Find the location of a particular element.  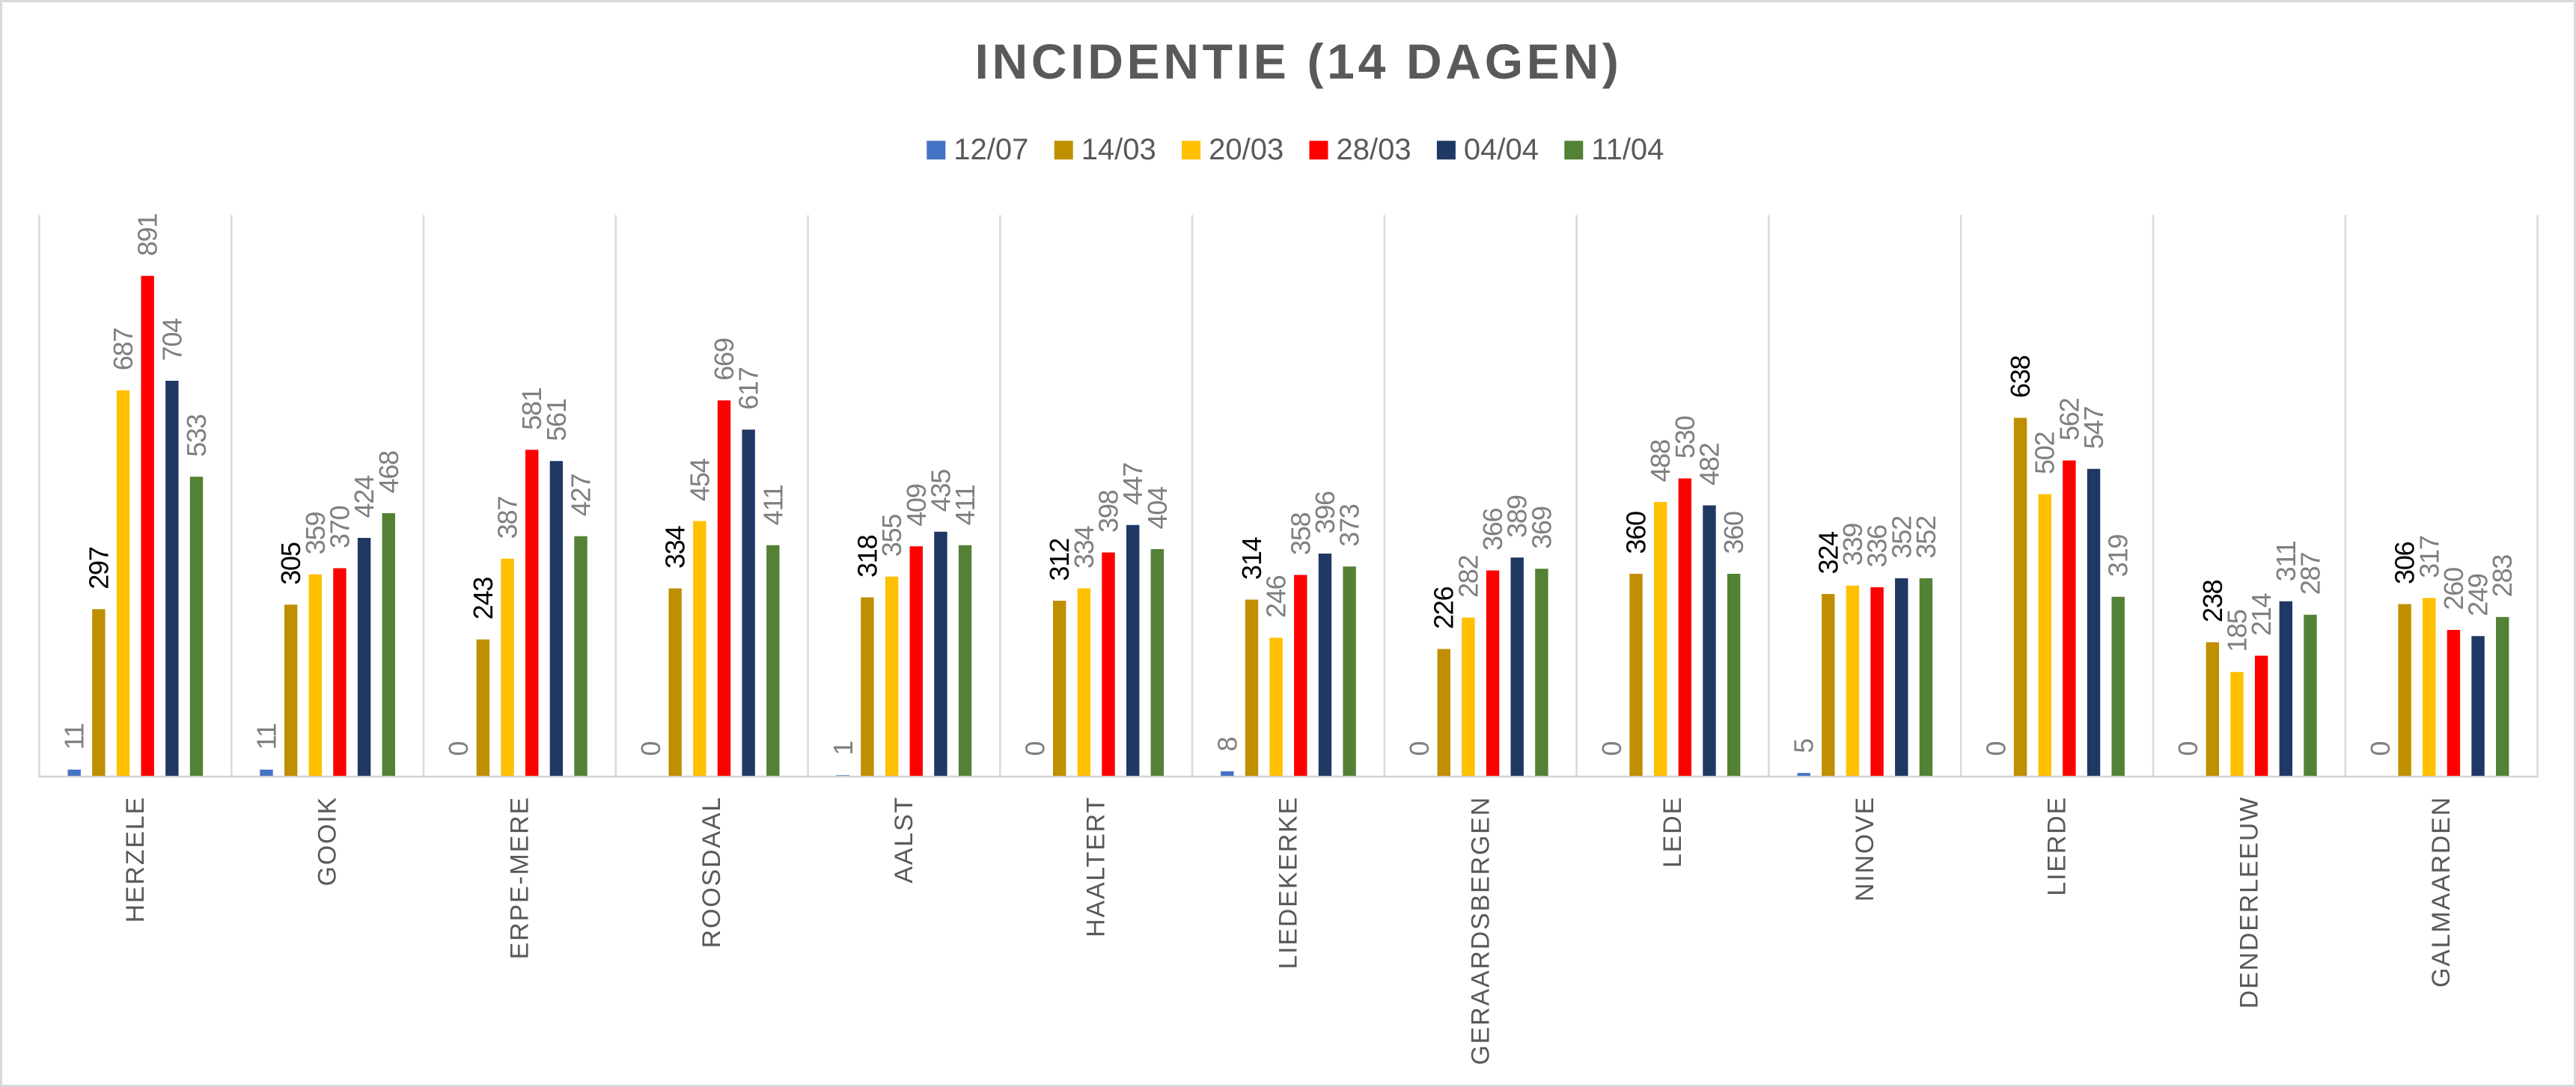

svg-text: 617 is located at coordinates (748, 388).